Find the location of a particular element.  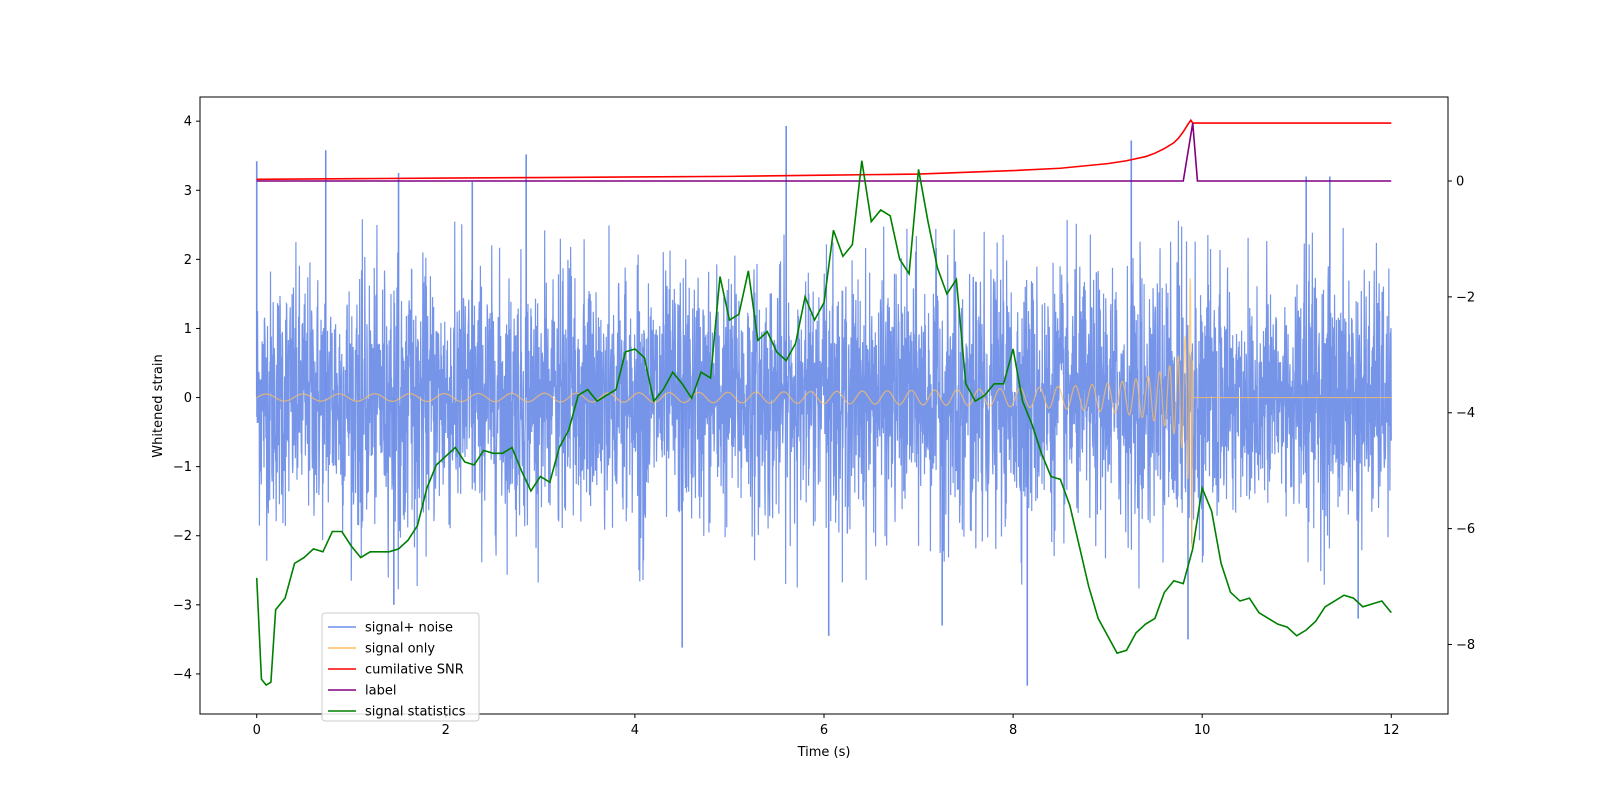

y2-tick-label: −2 is located at coordinates (1465, 297).